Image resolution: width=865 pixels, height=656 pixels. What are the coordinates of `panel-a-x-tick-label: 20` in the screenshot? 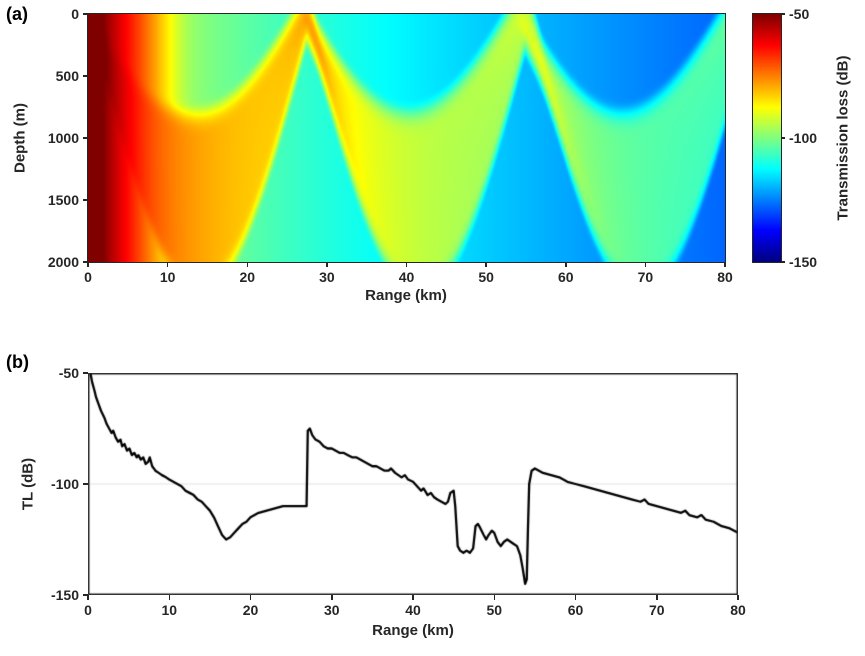 It's located at (247, 277).